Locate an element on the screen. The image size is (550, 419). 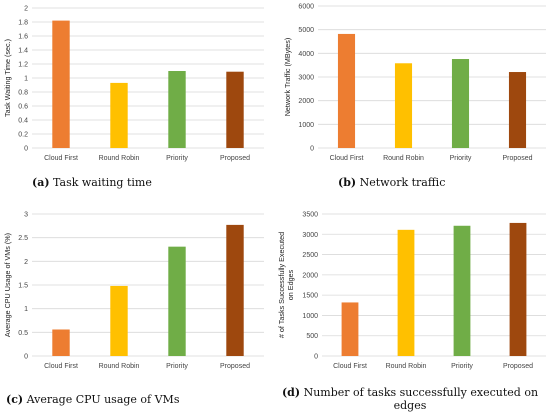
caption-text: Average CPU usage of VMs is located at coordinates (103, 399).